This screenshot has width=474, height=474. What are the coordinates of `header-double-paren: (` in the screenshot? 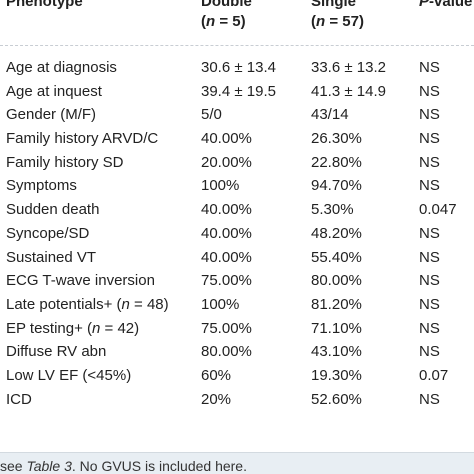 It's located at (203, 21).